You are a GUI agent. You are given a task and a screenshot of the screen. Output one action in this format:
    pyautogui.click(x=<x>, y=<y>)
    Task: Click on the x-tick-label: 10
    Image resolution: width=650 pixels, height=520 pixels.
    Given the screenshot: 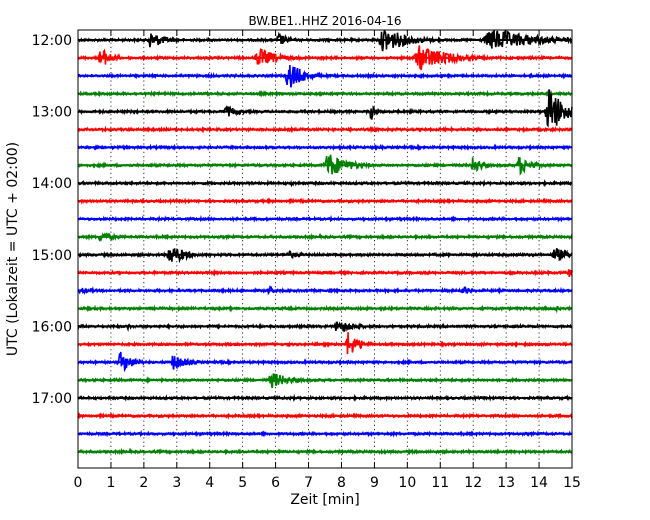 What is the action you would take?
    pyautogui.click(x=407, y=483)
    